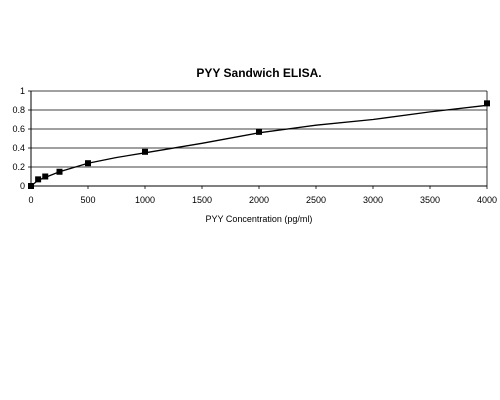 This screenshot has width=500, height=400. I want to click on x-tick-label: 3500, so click(430, 200).